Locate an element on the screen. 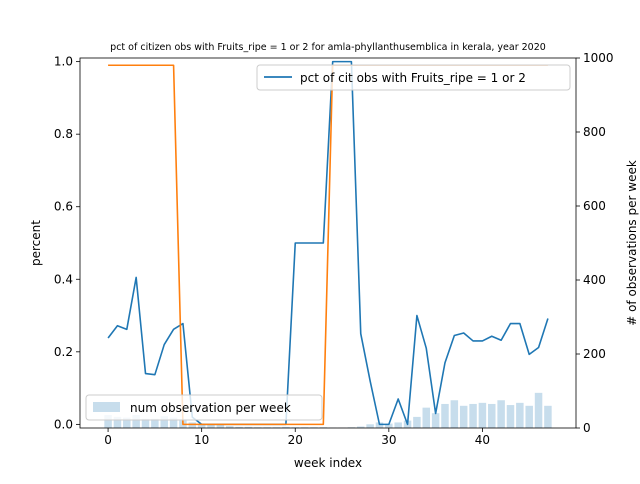 The height and width of the screenshot is (484, 640). y-right-tick-label: 800 is located at coordinates (594, 132).